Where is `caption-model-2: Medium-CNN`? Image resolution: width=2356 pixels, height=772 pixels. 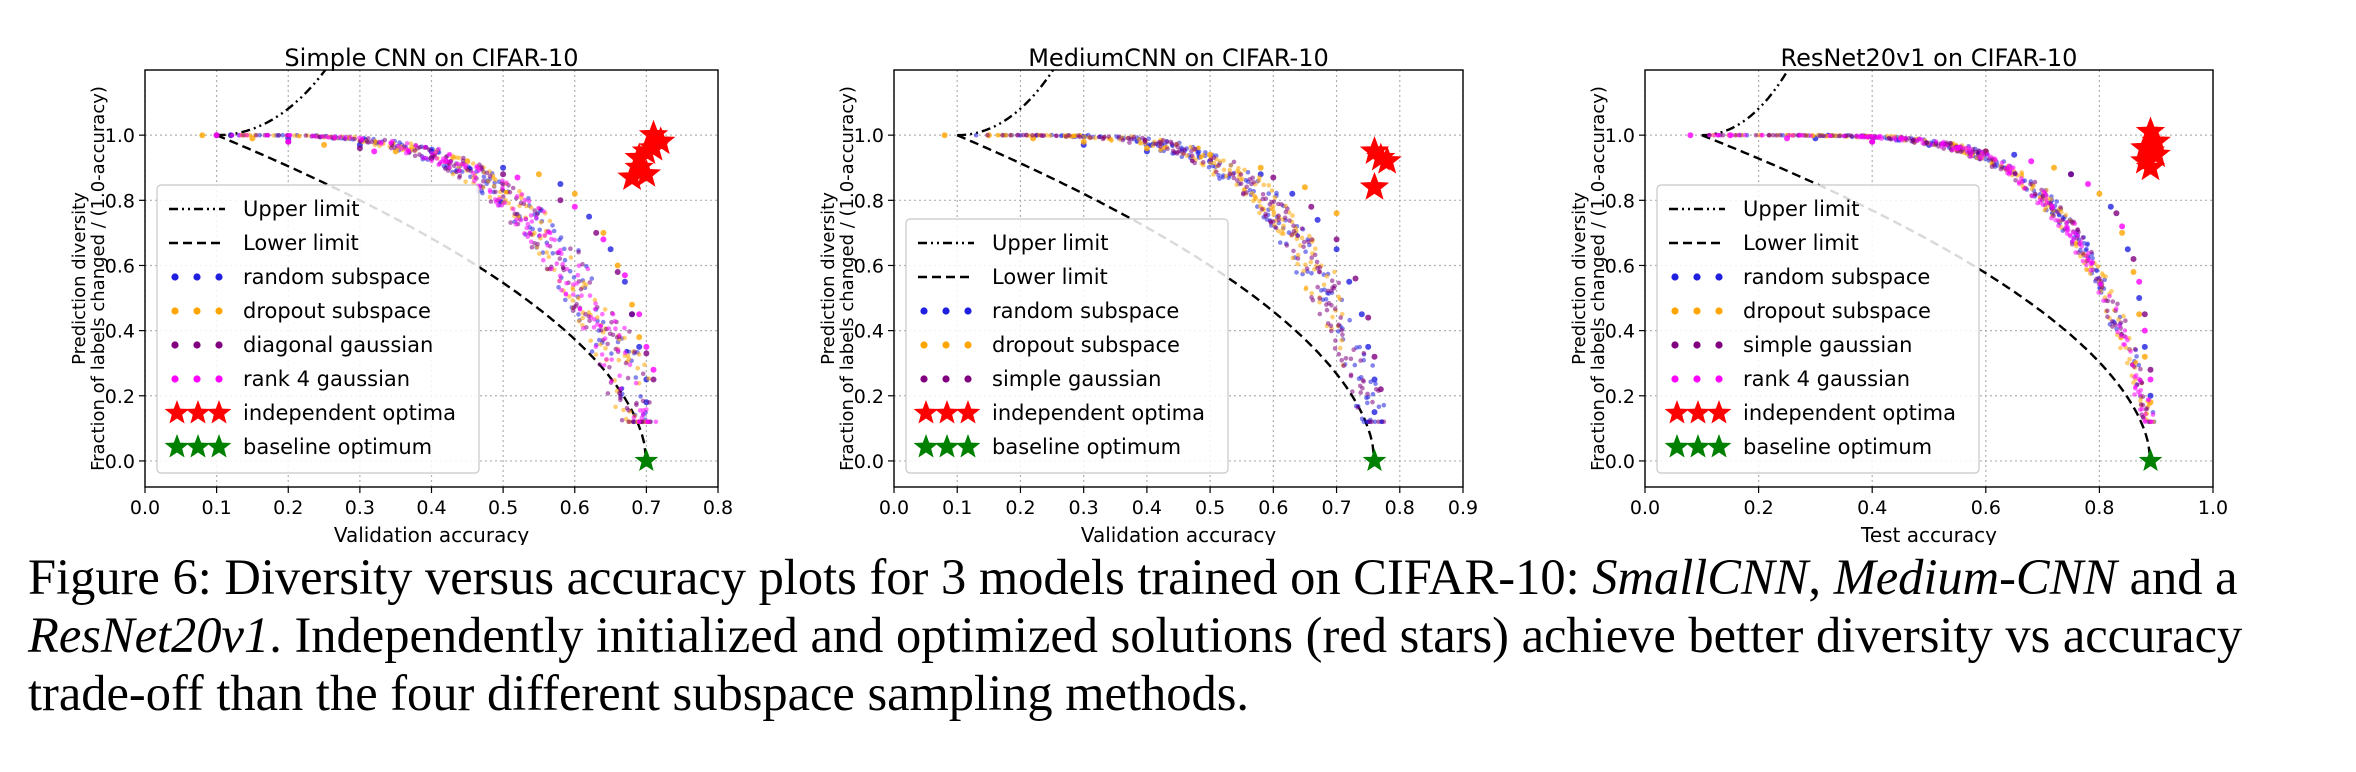 caption-model-2: Medium-CNN is located at coordinates (1975, 577).